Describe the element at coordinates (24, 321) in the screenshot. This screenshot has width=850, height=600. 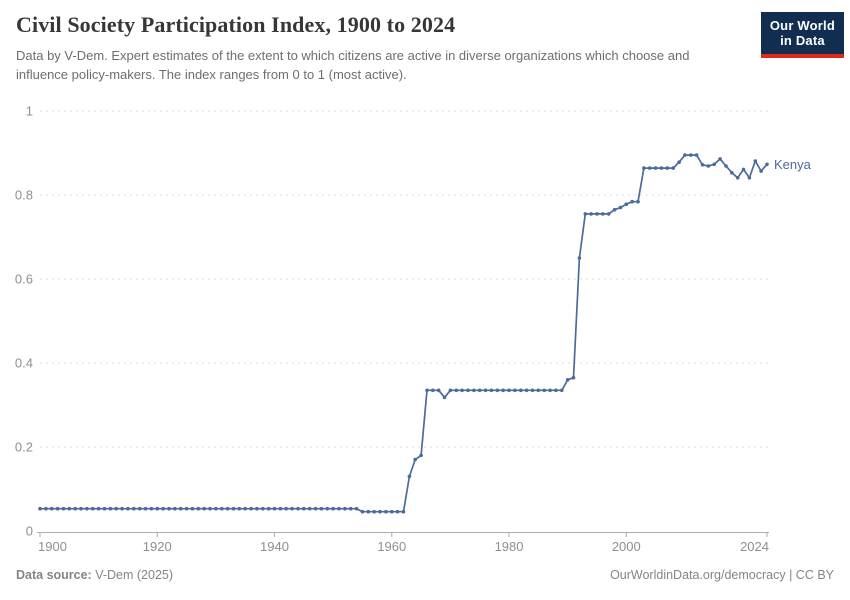
I see `y-axis-labels: 0 0.2 0.4 0.6 0.8 1` at that location.